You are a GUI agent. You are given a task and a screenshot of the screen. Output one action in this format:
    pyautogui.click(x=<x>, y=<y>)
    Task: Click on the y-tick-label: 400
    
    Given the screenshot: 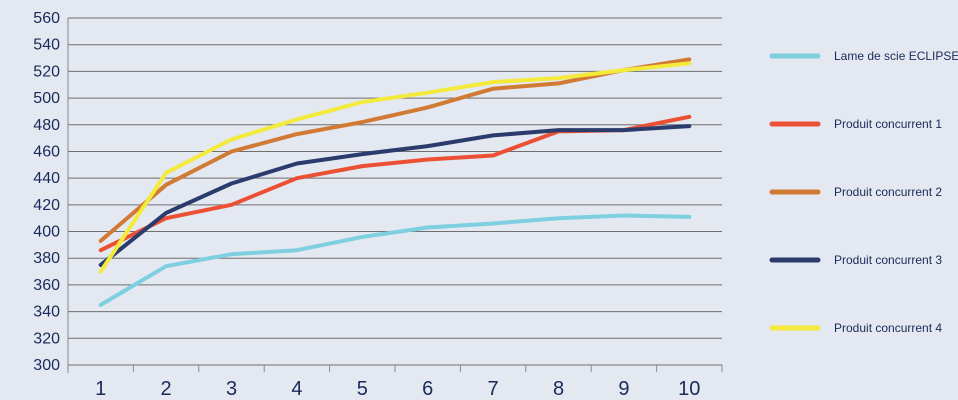 What is the action you would take?
    pyautogui.click(x=46, y=232)
    